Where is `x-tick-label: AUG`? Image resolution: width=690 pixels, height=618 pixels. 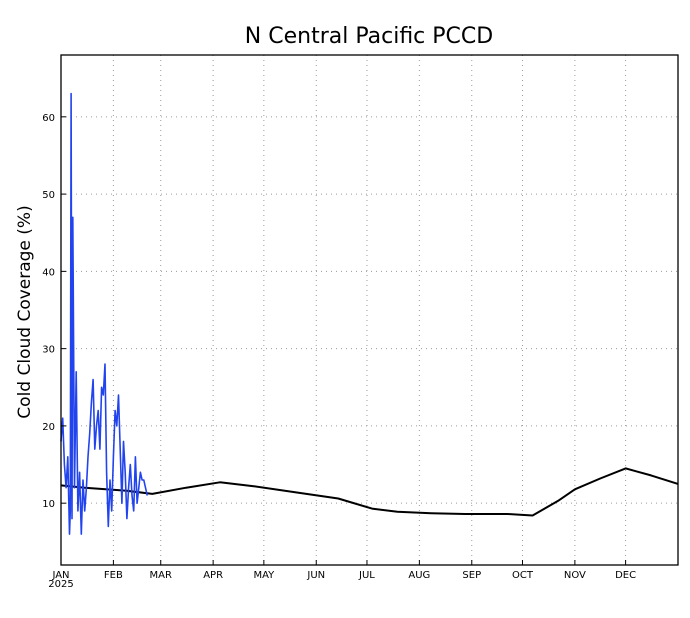
x-tick-label: AUG is located at coordinates (419, 575).